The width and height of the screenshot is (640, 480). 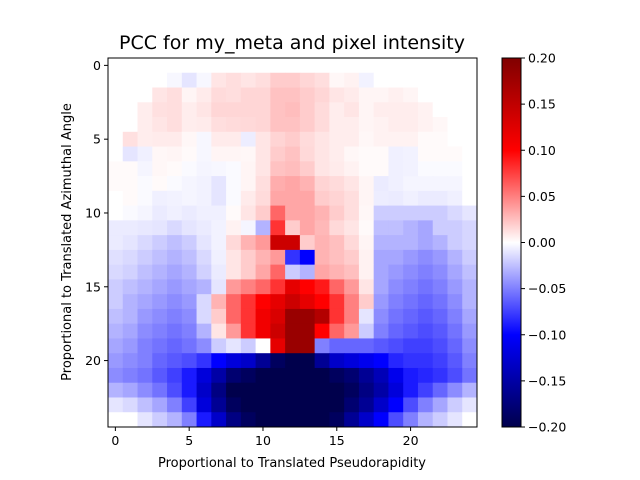 What do you see at coordinates (189, 440) in the screenshot?
I see `x-tick-label: 5` at bounding box center [189, 440].